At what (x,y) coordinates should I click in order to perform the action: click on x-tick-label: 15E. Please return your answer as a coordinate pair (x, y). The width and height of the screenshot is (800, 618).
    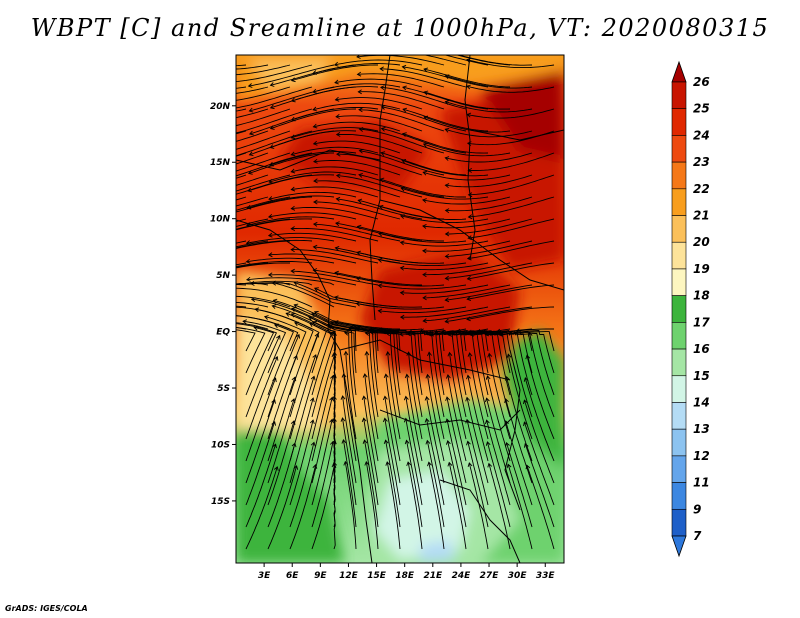
    Looking at the image, I should click on (377, 576).